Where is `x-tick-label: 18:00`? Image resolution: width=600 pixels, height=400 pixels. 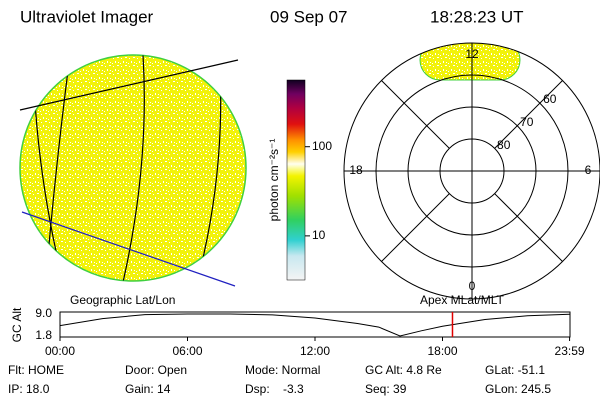
x-tick-label: 18:00 is located at coordinates (442, 351).